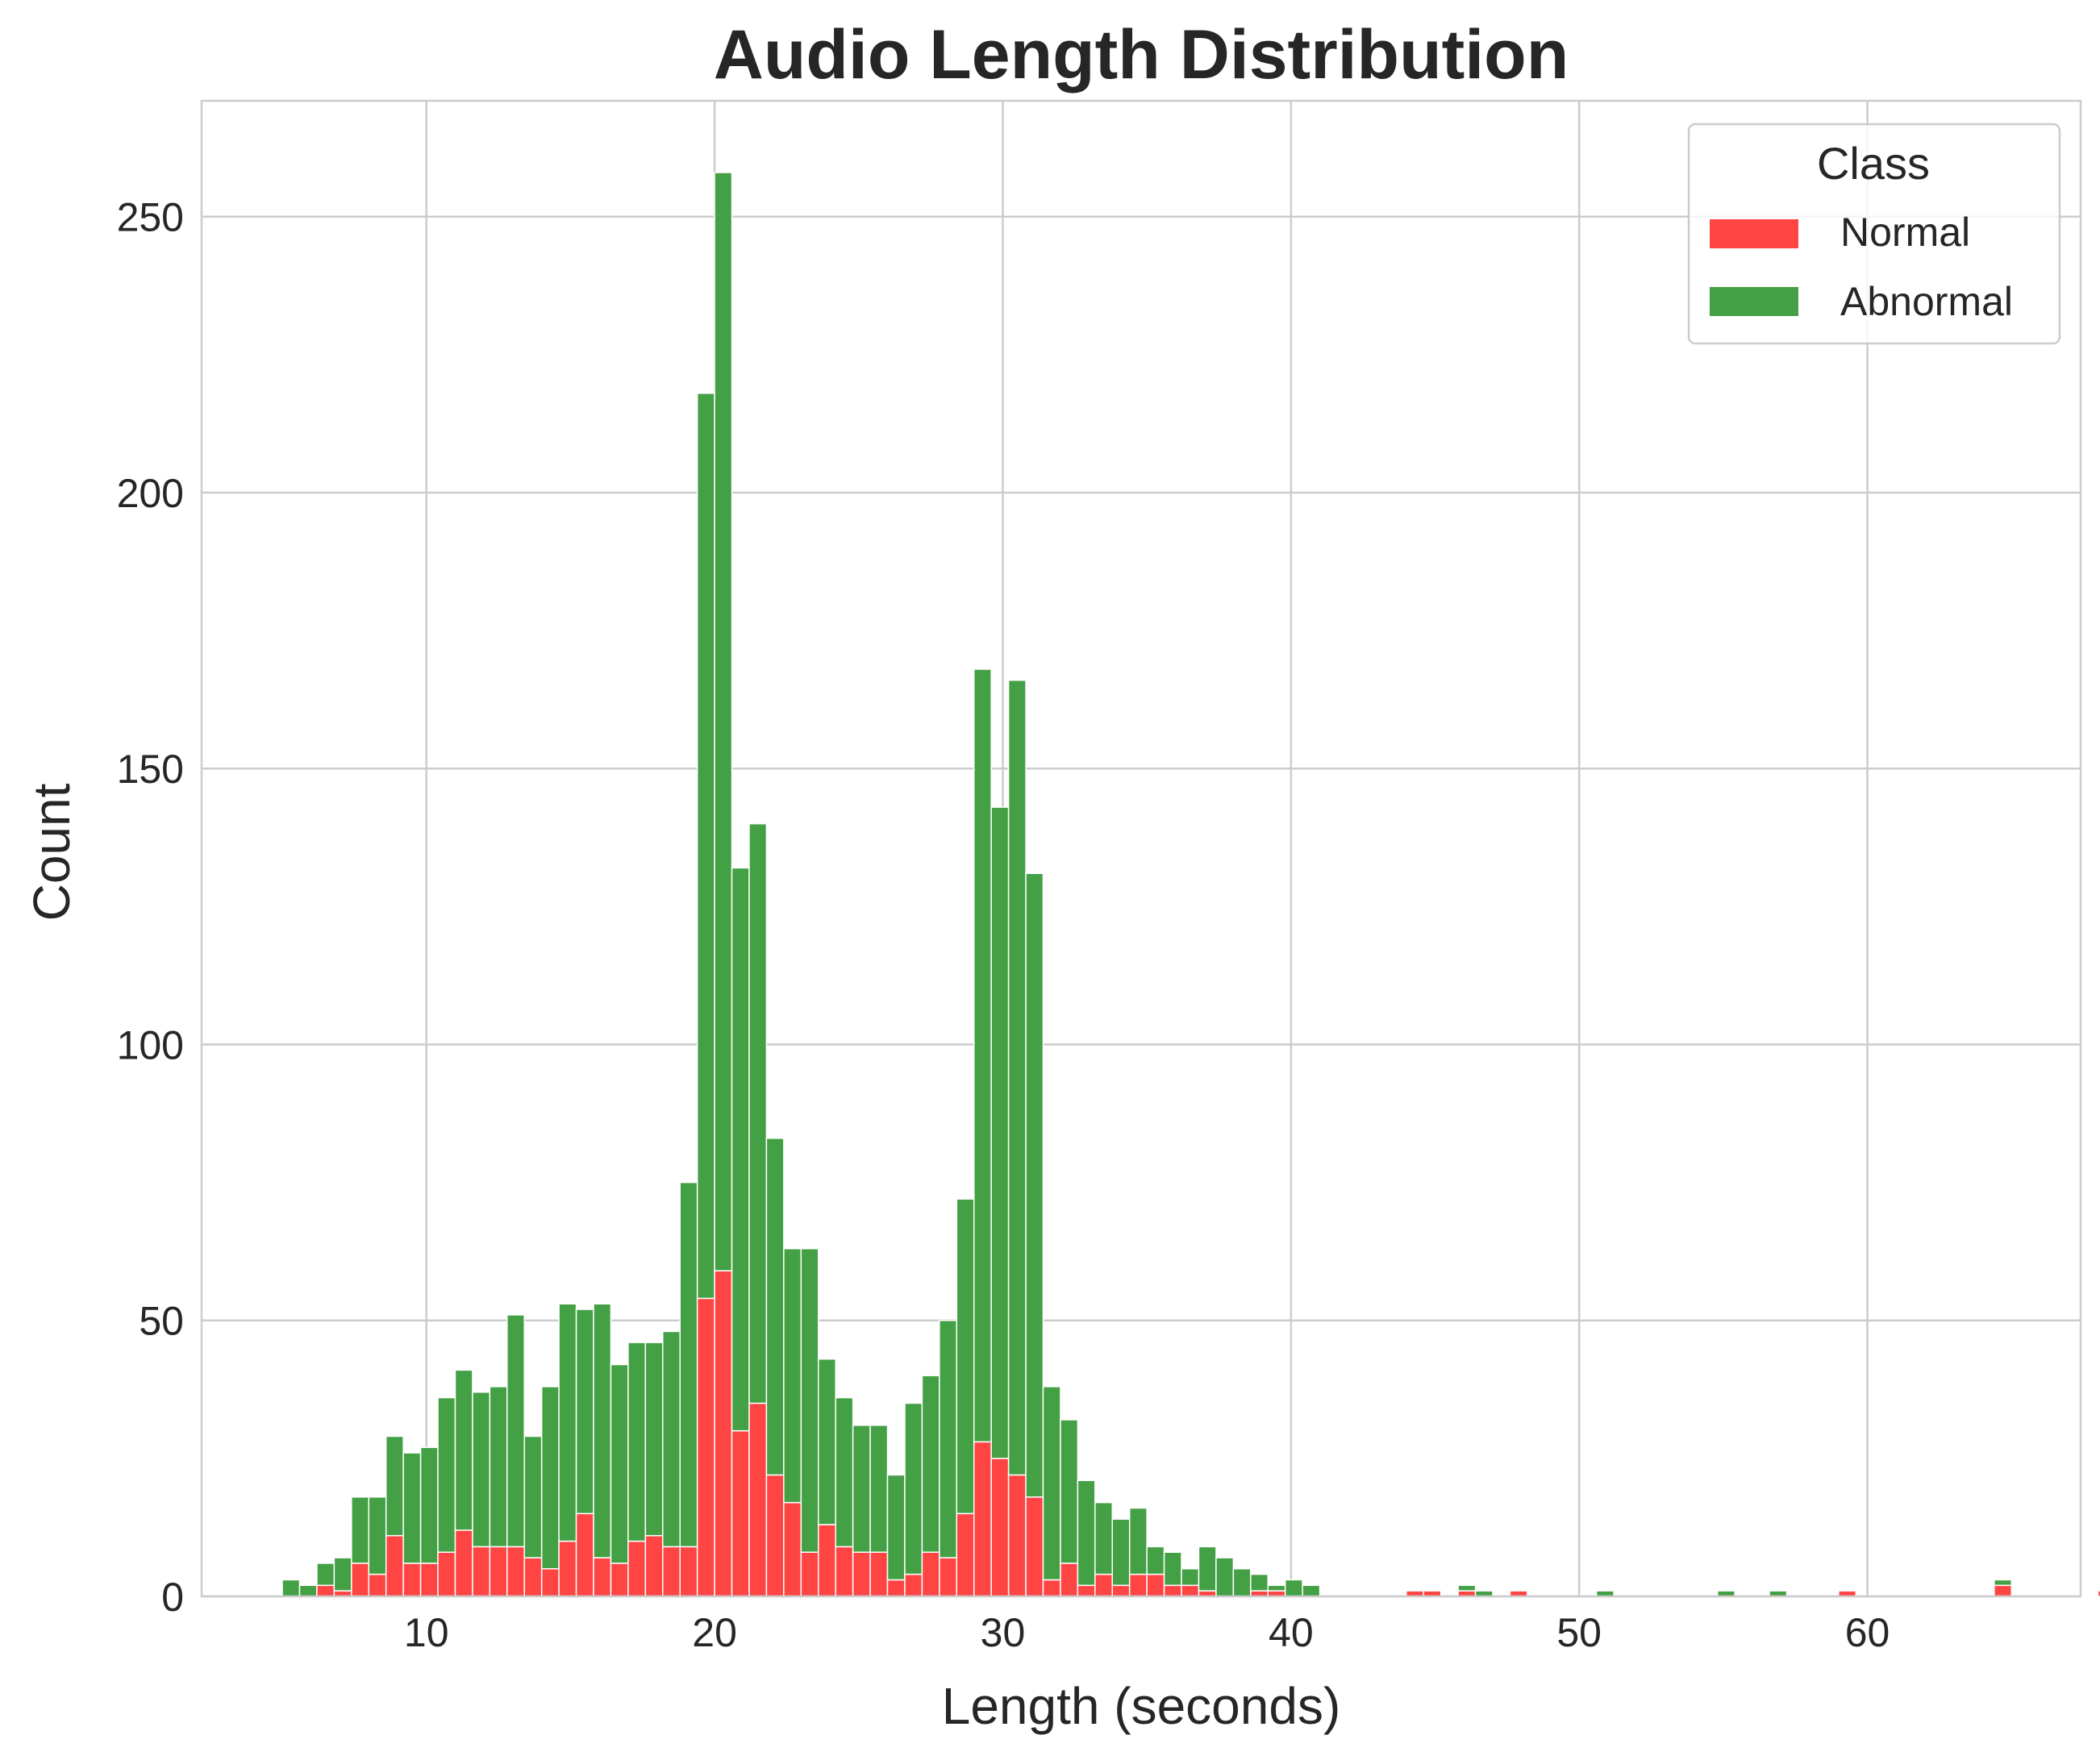 Image resolution: width=2100 pixels, height=1756 pixels. I want to click on y-tick-label: 200, so click(150, 493).